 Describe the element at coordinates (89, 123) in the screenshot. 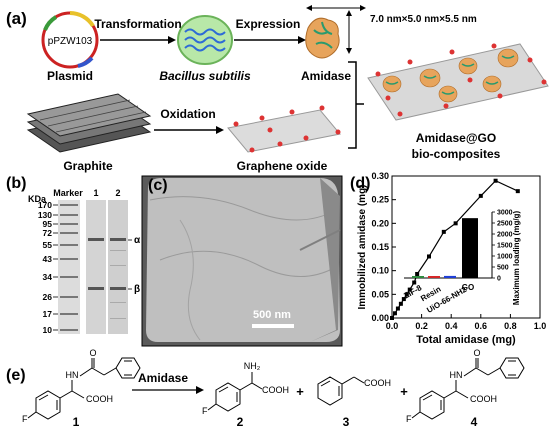

I see `graphite-stack-icon` at that location.